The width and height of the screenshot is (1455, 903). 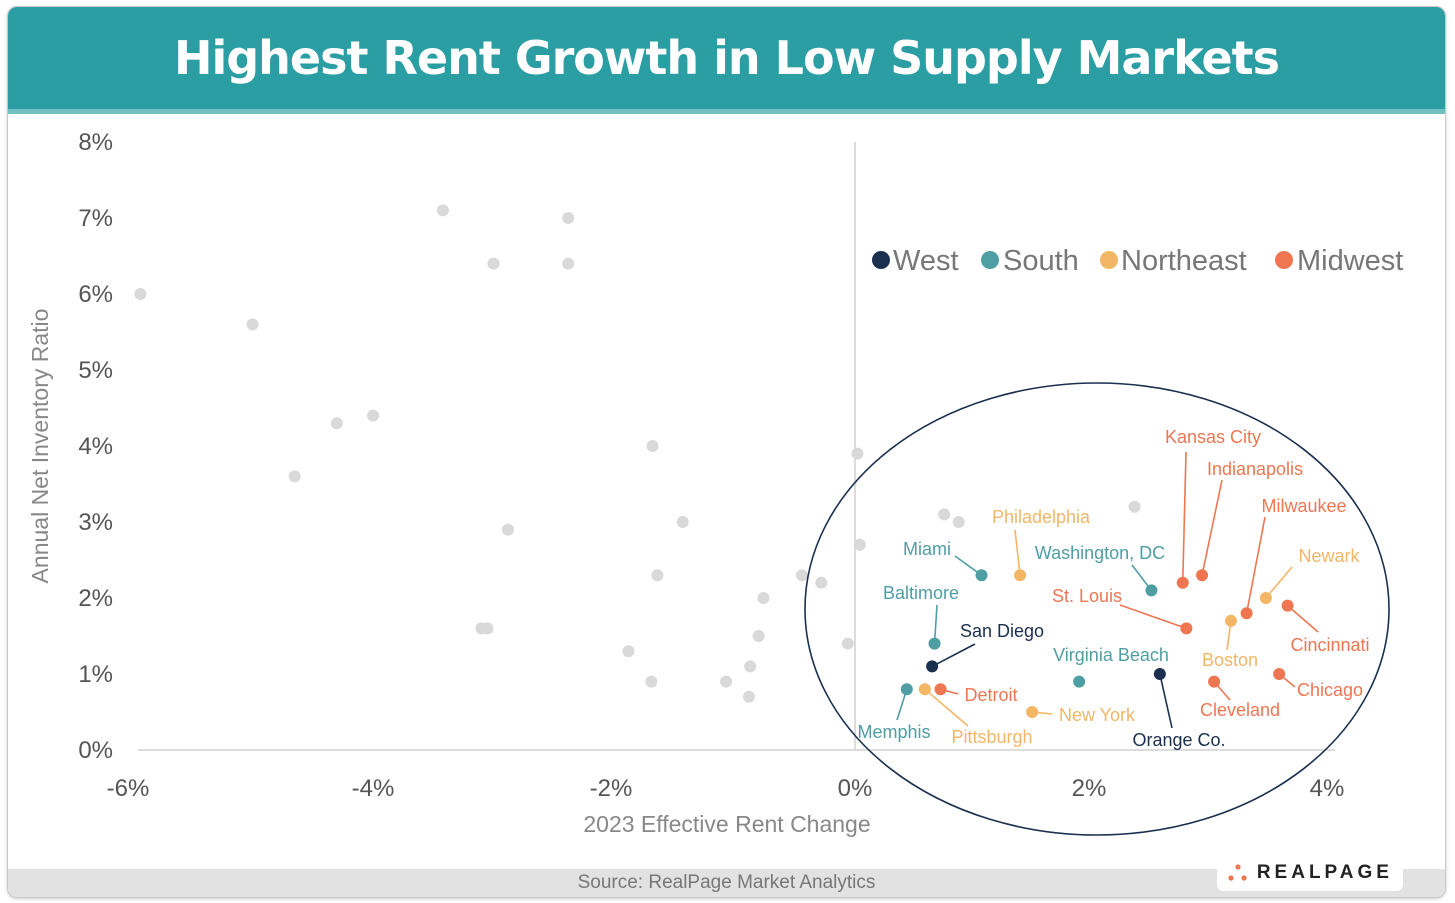 What do you see at coordinates (726, 824) in the screenshot?
I see `x-axis-title: 2023 Effective Rent Change` at bounding box center [726, 824].